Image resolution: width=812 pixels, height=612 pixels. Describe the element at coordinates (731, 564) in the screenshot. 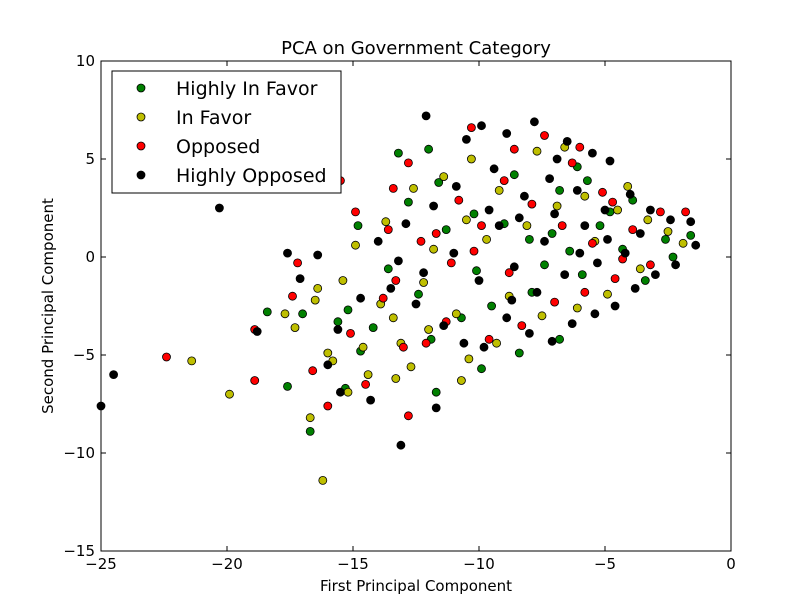

I see `x-tick-label: 0` at that location.